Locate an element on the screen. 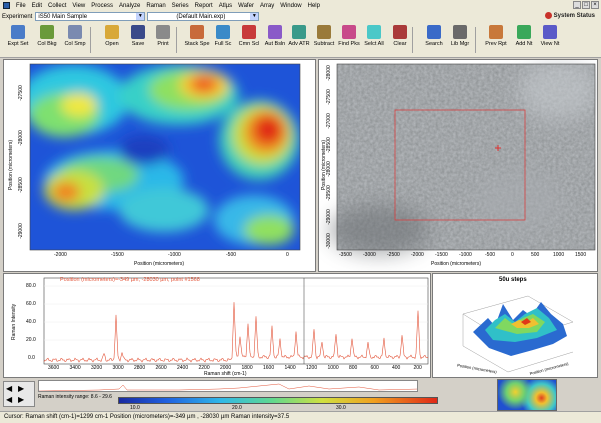 This screenshot has height=423, width=601. stack-spectra-button: Stack Spe is located at coordinates (197, 40).